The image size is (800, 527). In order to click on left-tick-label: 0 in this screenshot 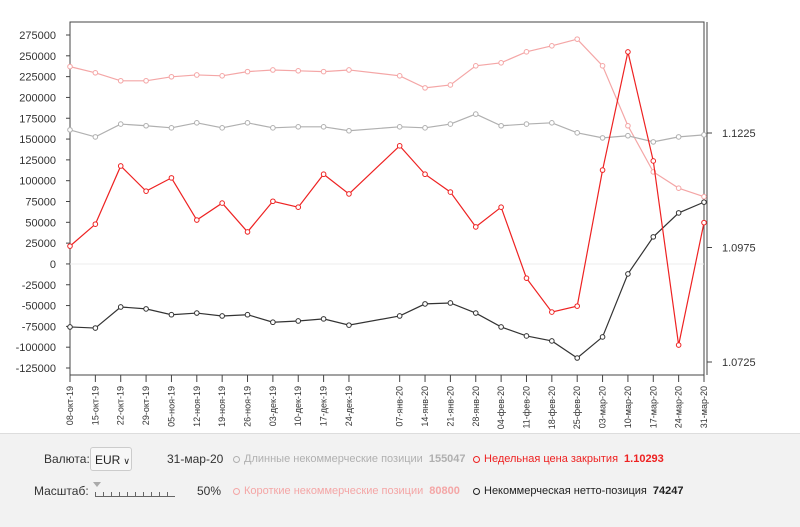, I will do `click(53, 265)`.